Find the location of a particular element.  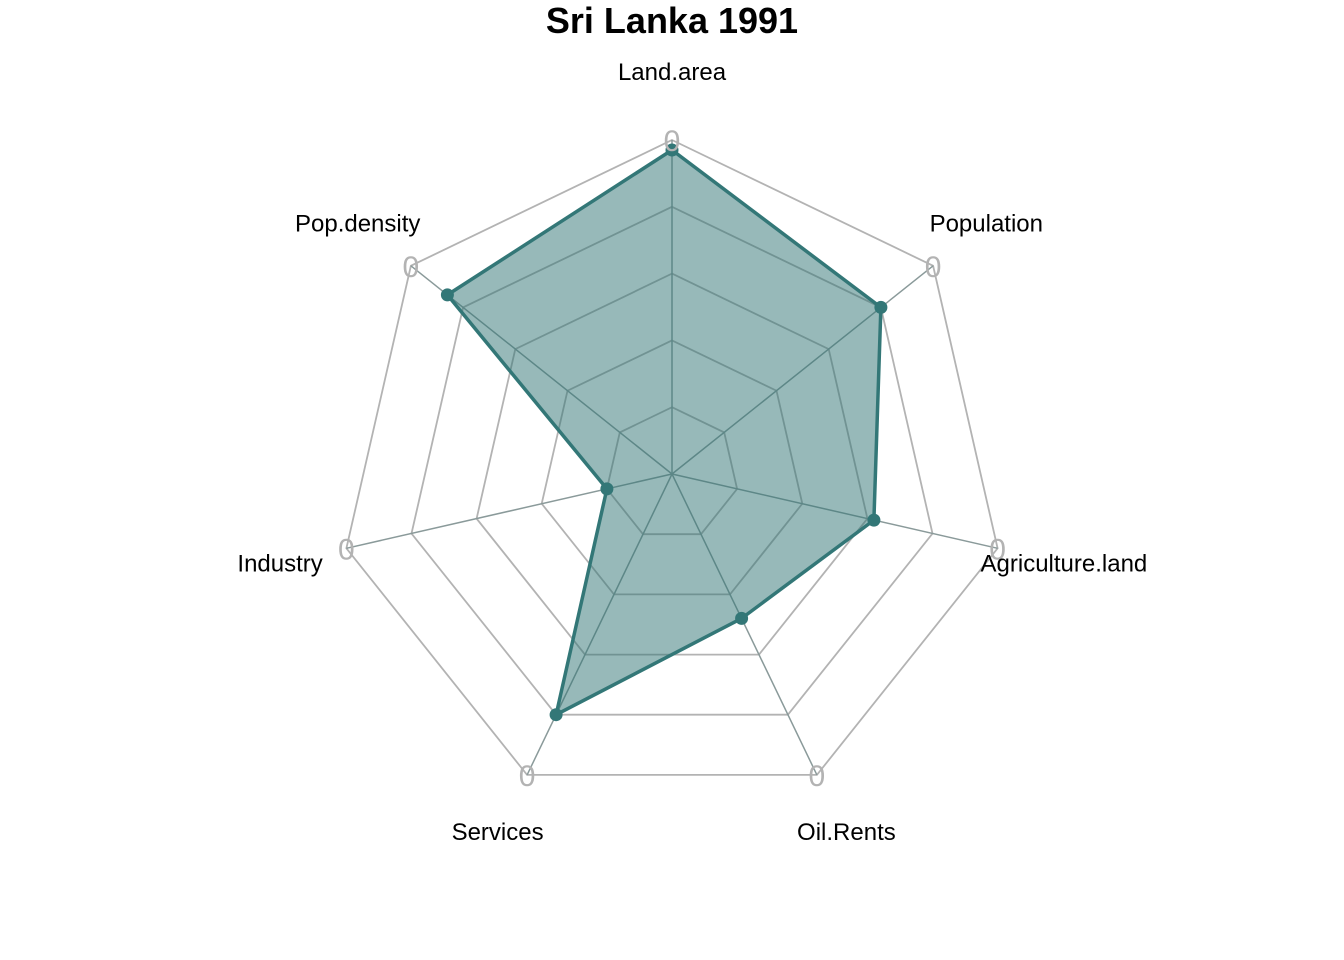

data-point-industry is located at coordinates (607, 489).